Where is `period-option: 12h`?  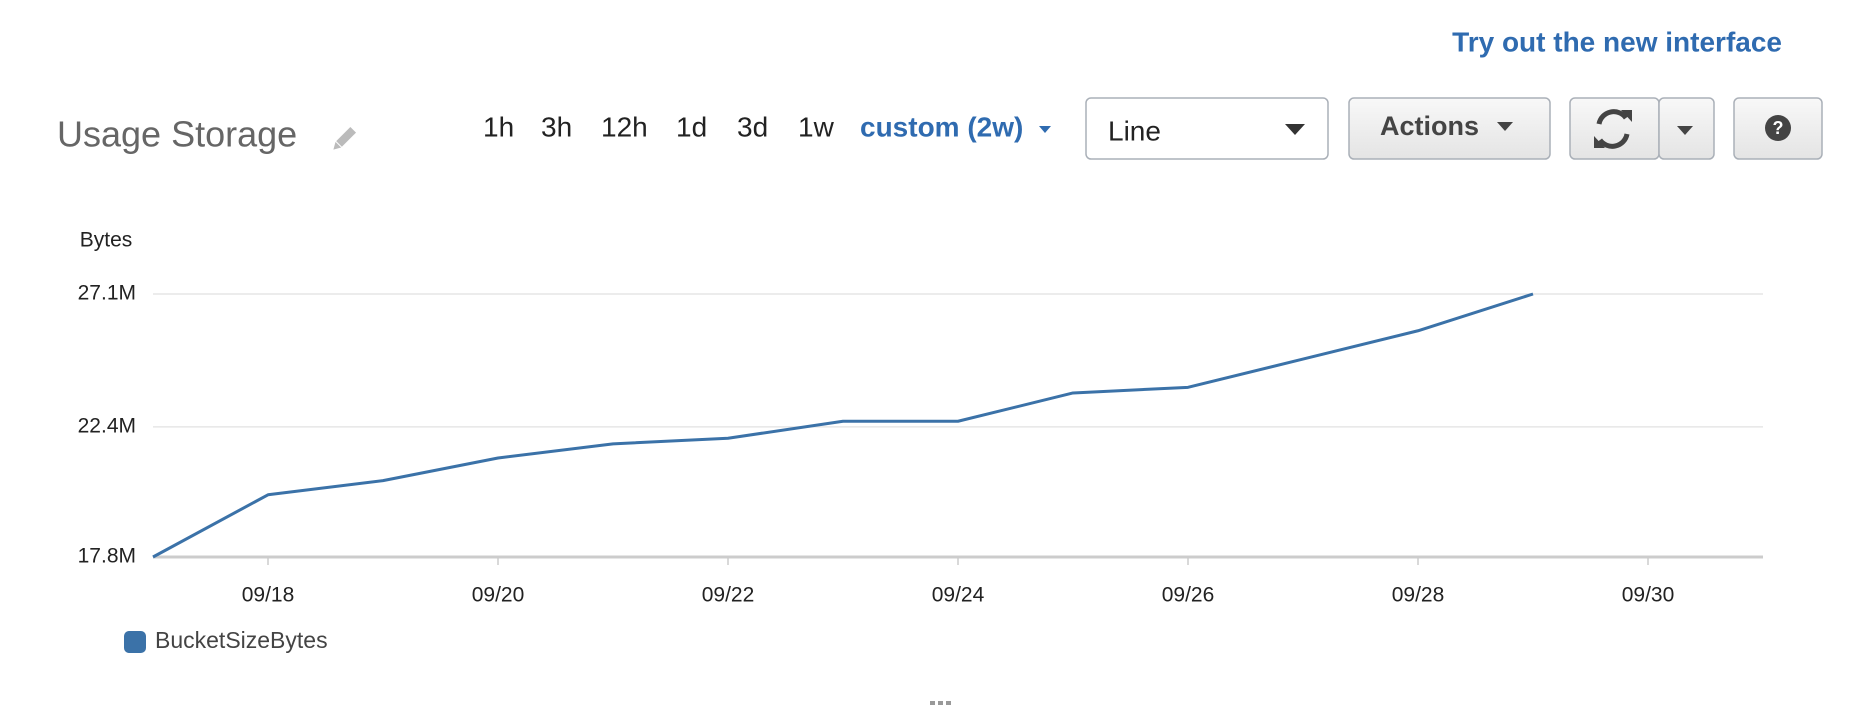 period-option: 12h is located at coordinates (624, 126).